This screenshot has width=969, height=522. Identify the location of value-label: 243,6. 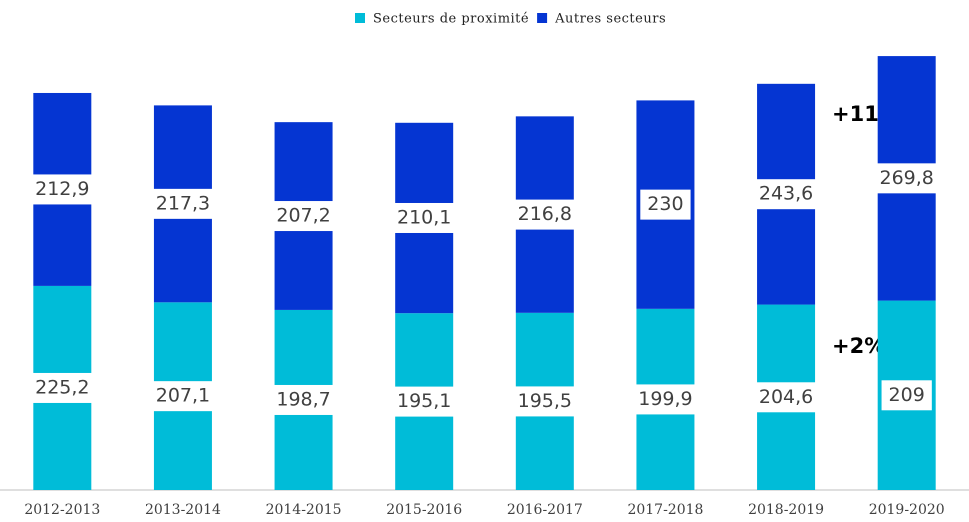
(786, 194).